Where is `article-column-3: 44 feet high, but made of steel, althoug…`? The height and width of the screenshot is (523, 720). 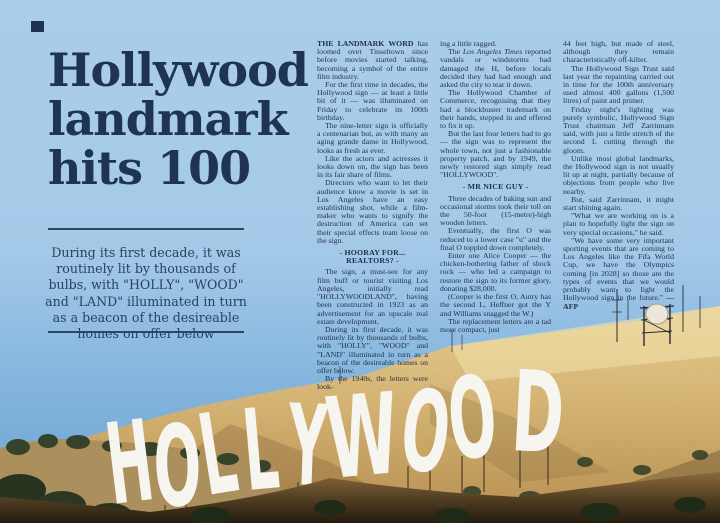
article-column-3: 44 feet high, but made of steel, althoug… is located at coordinates (618, 175).